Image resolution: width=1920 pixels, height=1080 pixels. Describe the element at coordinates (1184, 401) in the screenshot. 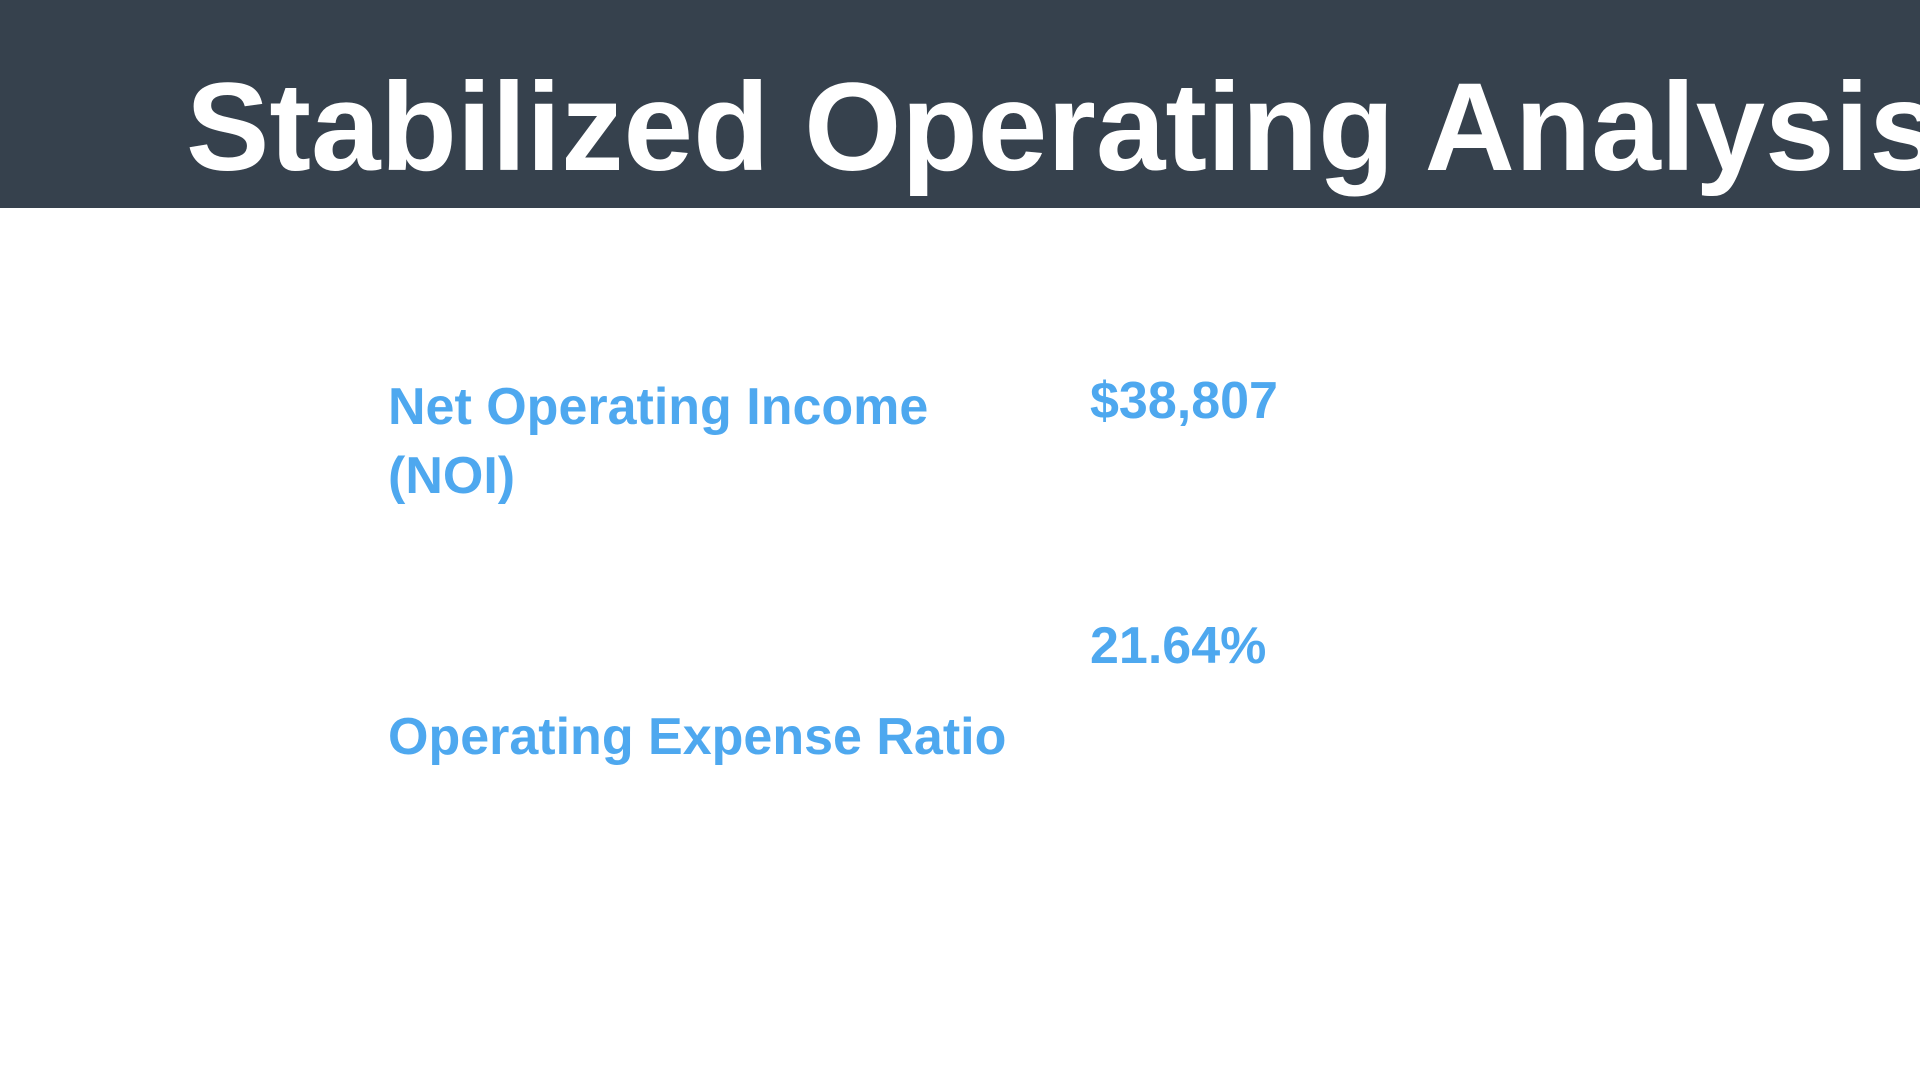

I see `metric-value: $38,807` at that location.